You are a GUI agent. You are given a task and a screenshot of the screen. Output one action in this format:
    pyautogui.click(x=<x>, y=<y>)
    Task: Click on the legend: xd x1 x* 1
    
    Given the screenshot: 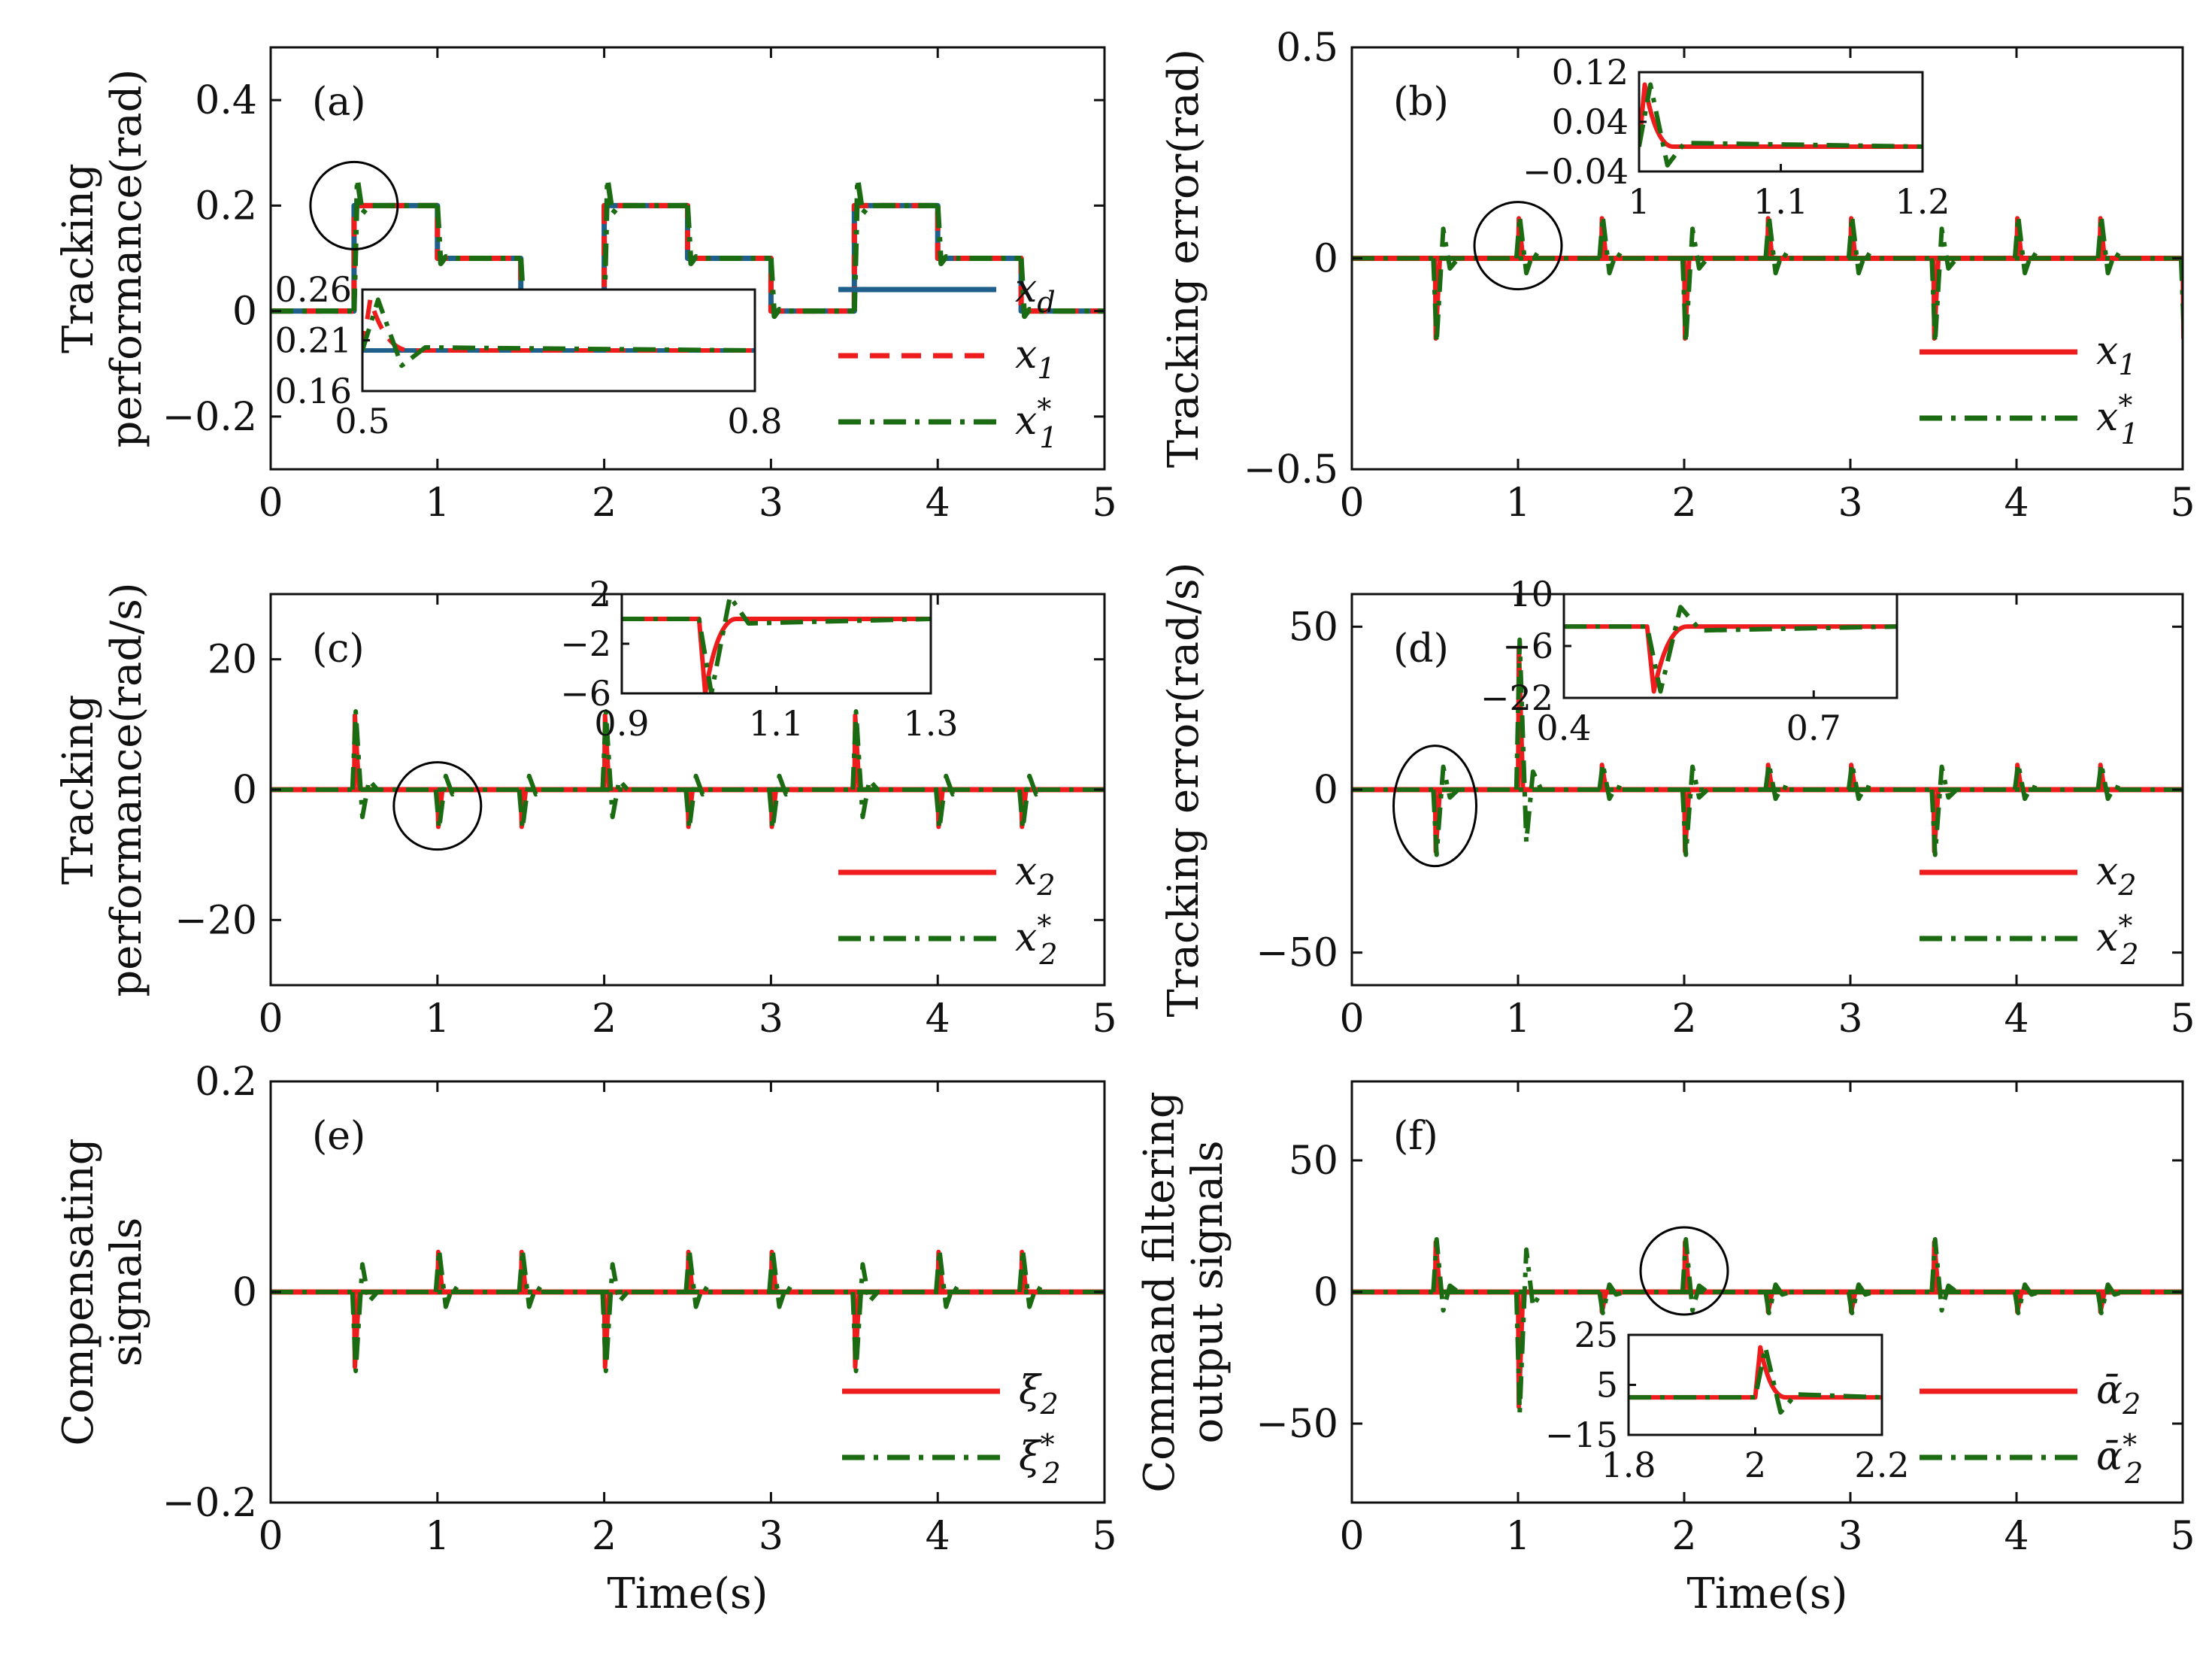 What is the action you would take?
    pyautogui.click(x=948, y=360)
    